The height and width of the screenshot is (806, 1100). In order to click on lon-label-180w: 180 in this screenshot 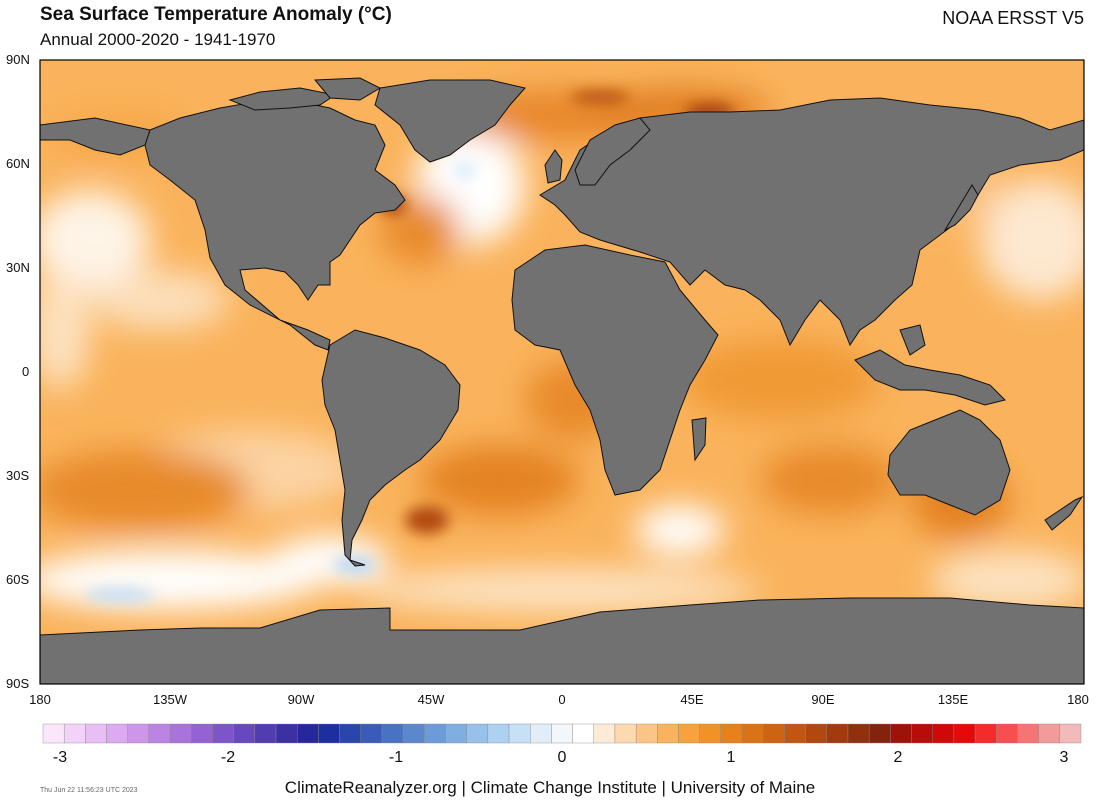, I will do `click(40, 699)`.